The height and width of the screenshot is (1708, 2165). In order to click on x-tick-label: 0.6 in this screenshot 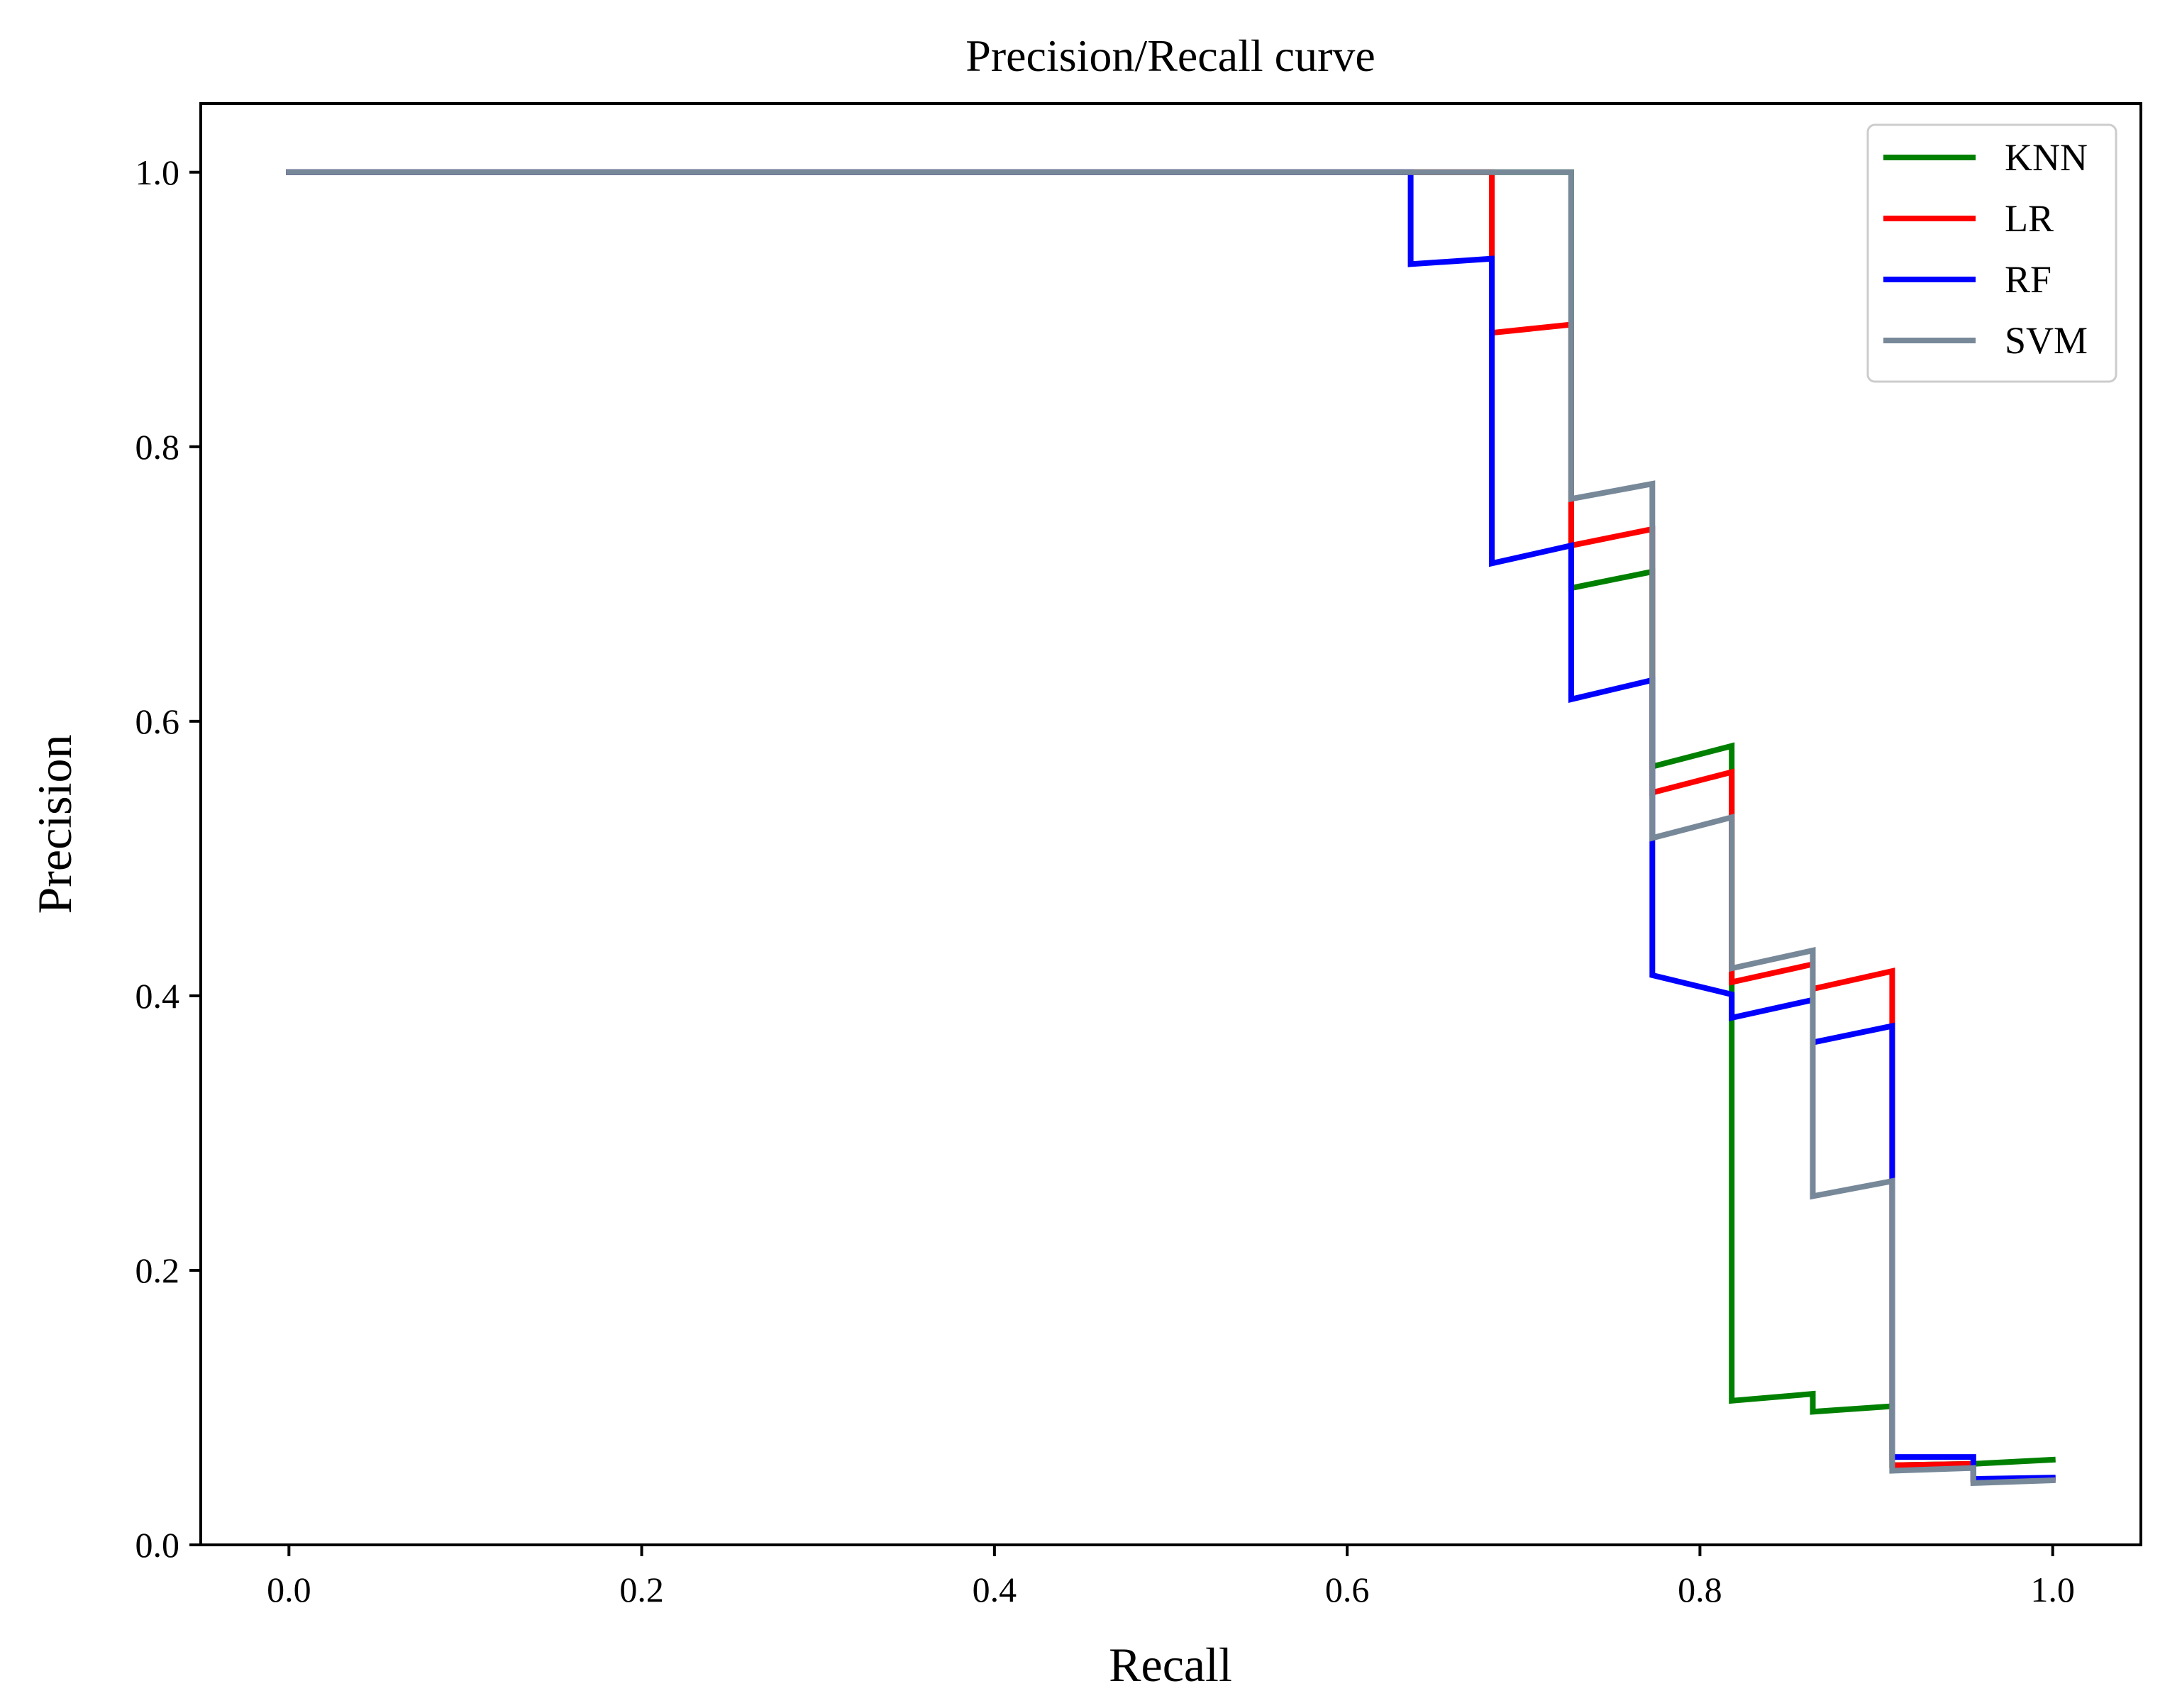, I will do `click(1348, 1589)`.